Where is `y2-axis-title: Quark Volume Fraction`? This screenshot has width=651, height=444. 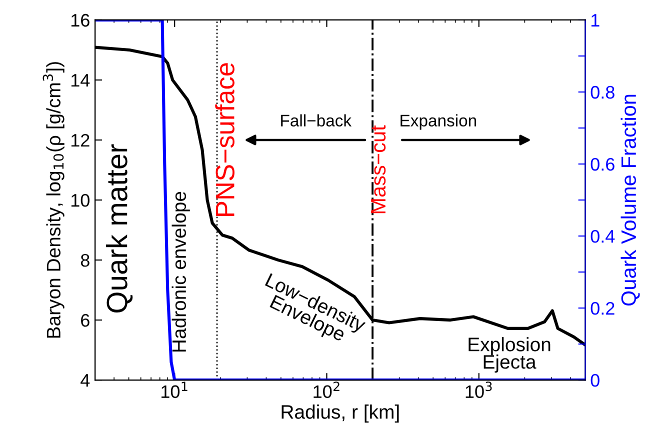 y2-axis-title: Quark Volume Fraction is located at coordinates (630, 200).